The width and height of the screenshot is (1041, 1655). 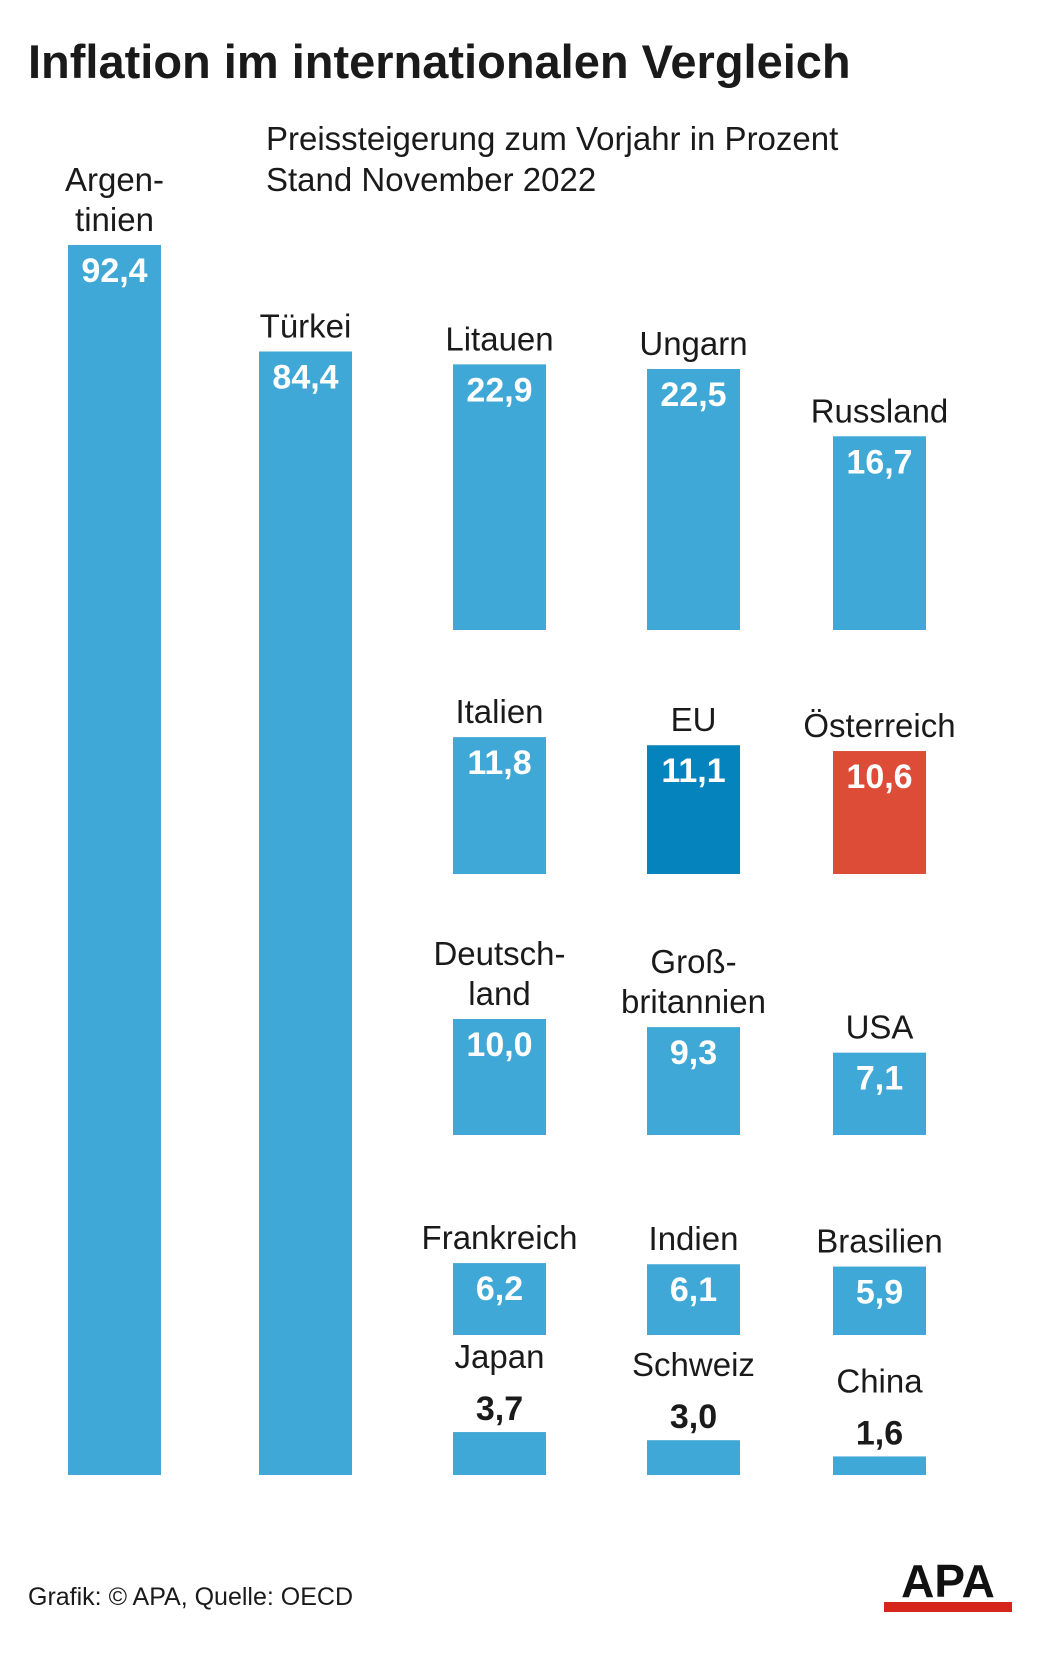 I want to click on value-label-12: 6,1, so click(x=693, y=1290).